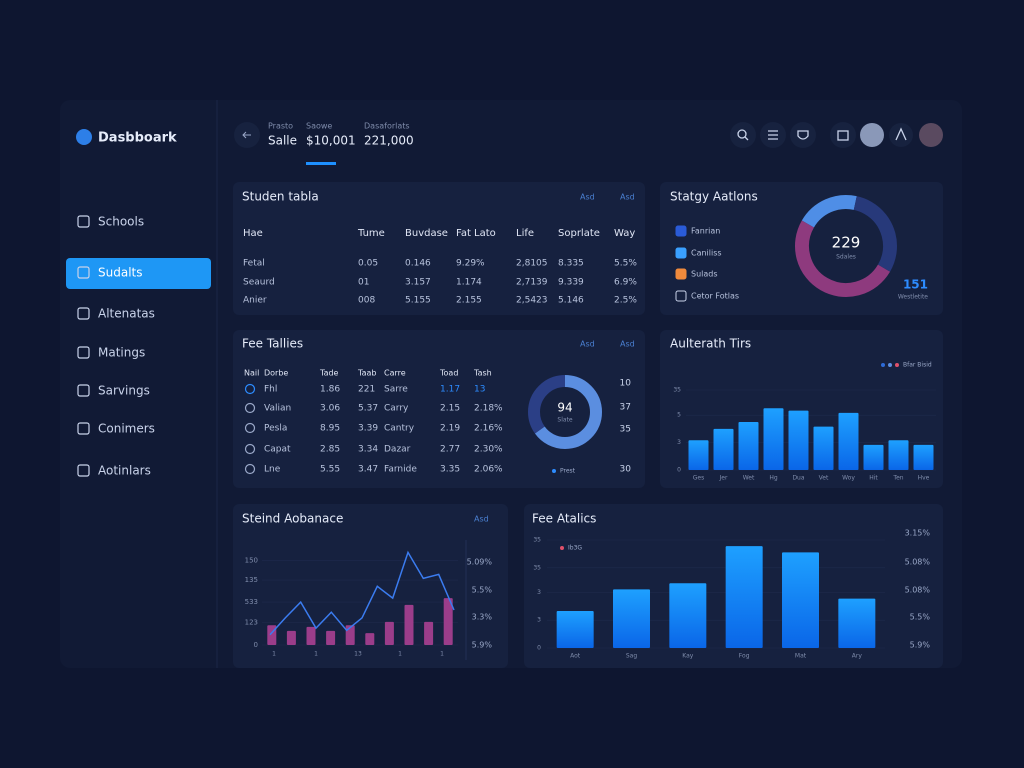  I want to click on nav-item: Conimers, so click(126, 429).